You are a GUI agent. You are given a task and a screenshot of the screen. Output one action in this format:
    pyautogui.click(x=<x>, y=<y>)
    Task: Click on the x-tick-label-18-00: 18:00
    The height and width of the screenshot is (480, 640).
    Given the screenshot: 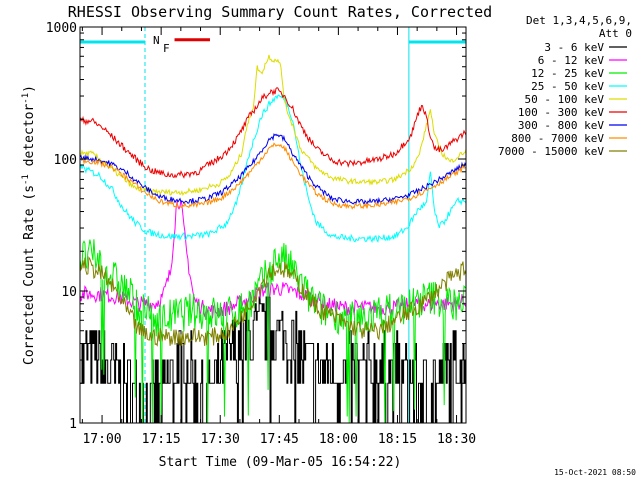 What is the action you would take?
    pyautogui.click(x=338, y=439)
    